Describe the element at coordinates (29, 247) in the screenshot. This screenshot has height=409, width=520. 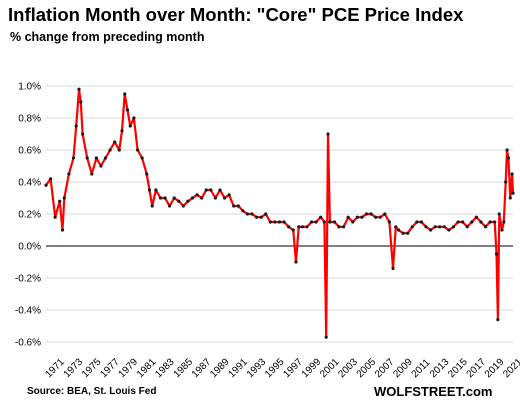
I see `y-tick-label: 0.0%` at that location.